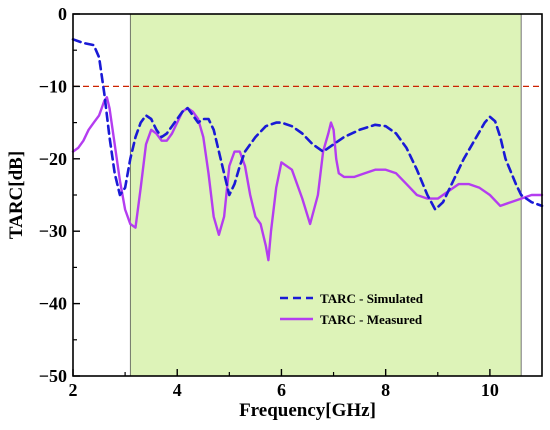 This screenshot has height=430, width=550. I want to click on x-tick-label: 6, so click(281, 390).